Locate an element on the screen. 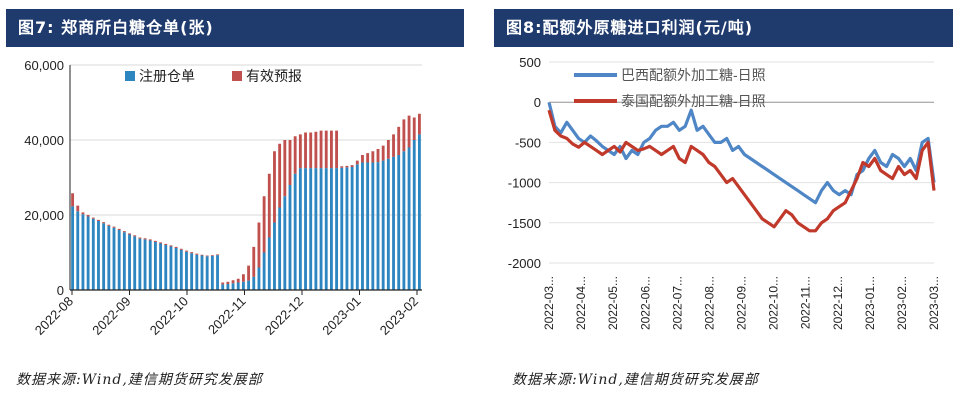 The width and height of the screenshot is (959, 411). y-tick-label: -500 is located at coordinates (528, 142).